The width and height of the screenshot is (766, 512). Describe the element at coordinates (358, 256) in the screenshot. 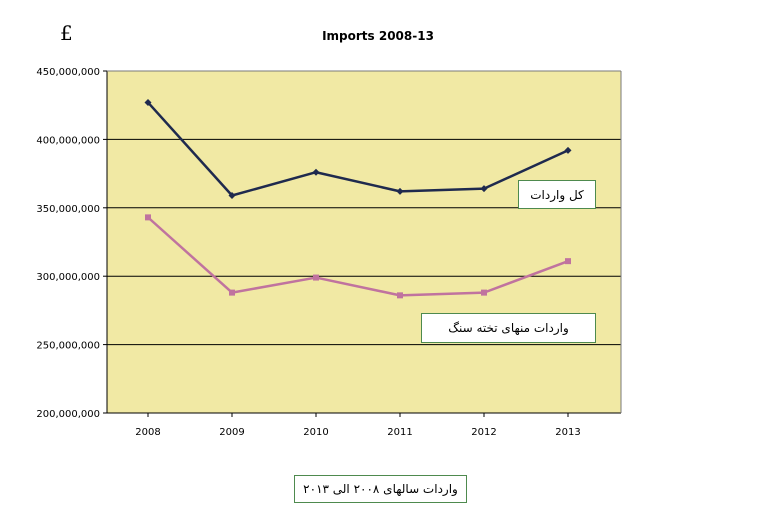

I see `series-line-imports-excluding-stone-slabs` at that location.